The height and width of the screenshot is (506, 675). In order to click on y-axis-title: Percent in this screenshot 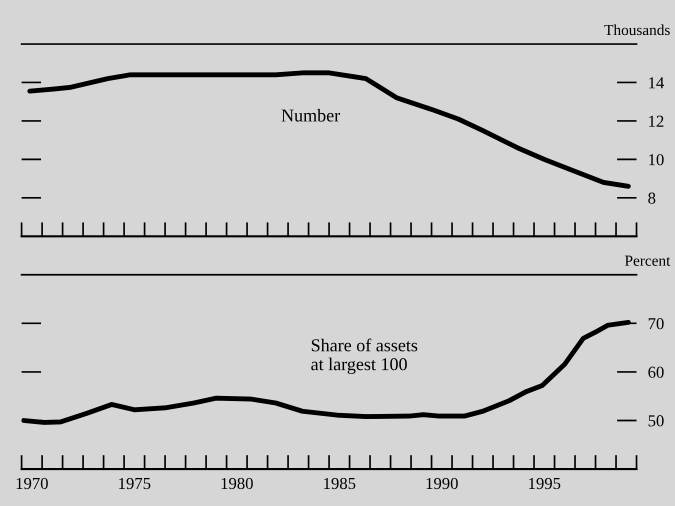, I will do `click(647, 261)`.